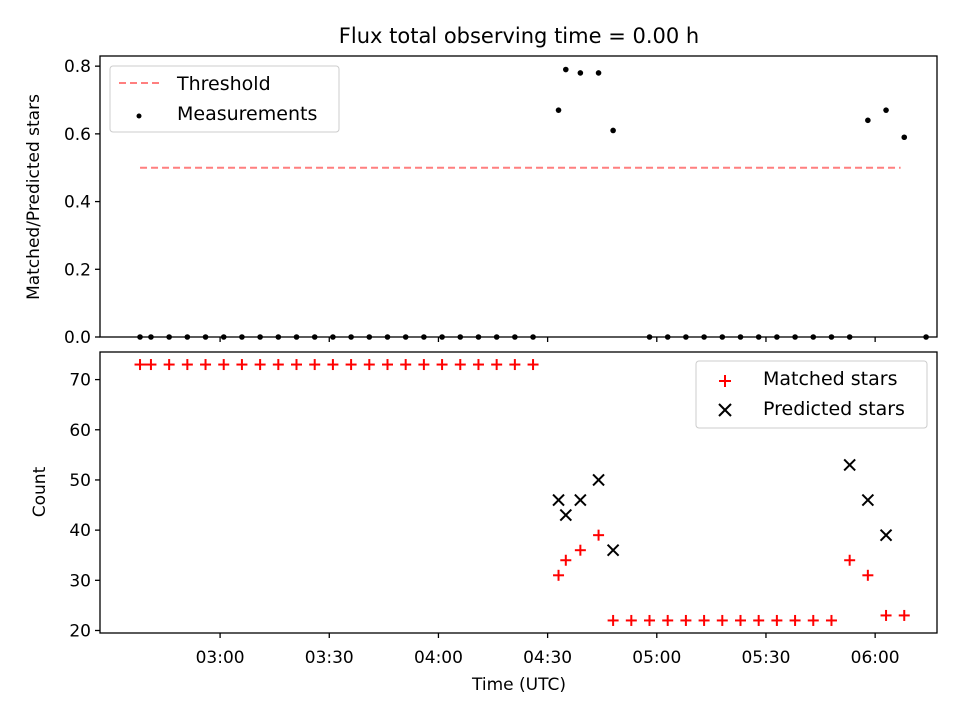  I want to click on bottom-y-tick-label: 70, so click(80, 381).